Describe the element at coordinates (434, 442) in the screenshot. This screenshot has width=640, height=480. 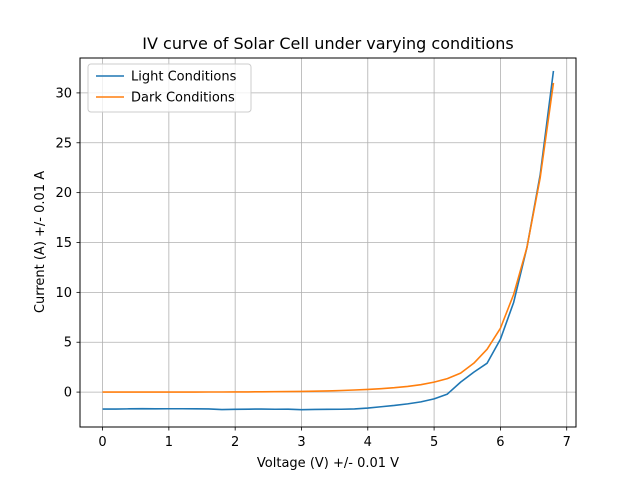
I see `x-tick-label: 5` at that location.